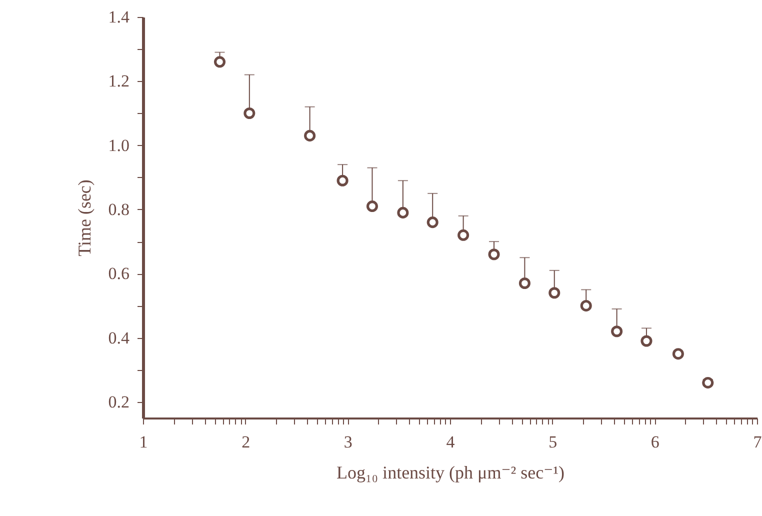  I want to click on x-tick-label: 2, so click(246, 442).